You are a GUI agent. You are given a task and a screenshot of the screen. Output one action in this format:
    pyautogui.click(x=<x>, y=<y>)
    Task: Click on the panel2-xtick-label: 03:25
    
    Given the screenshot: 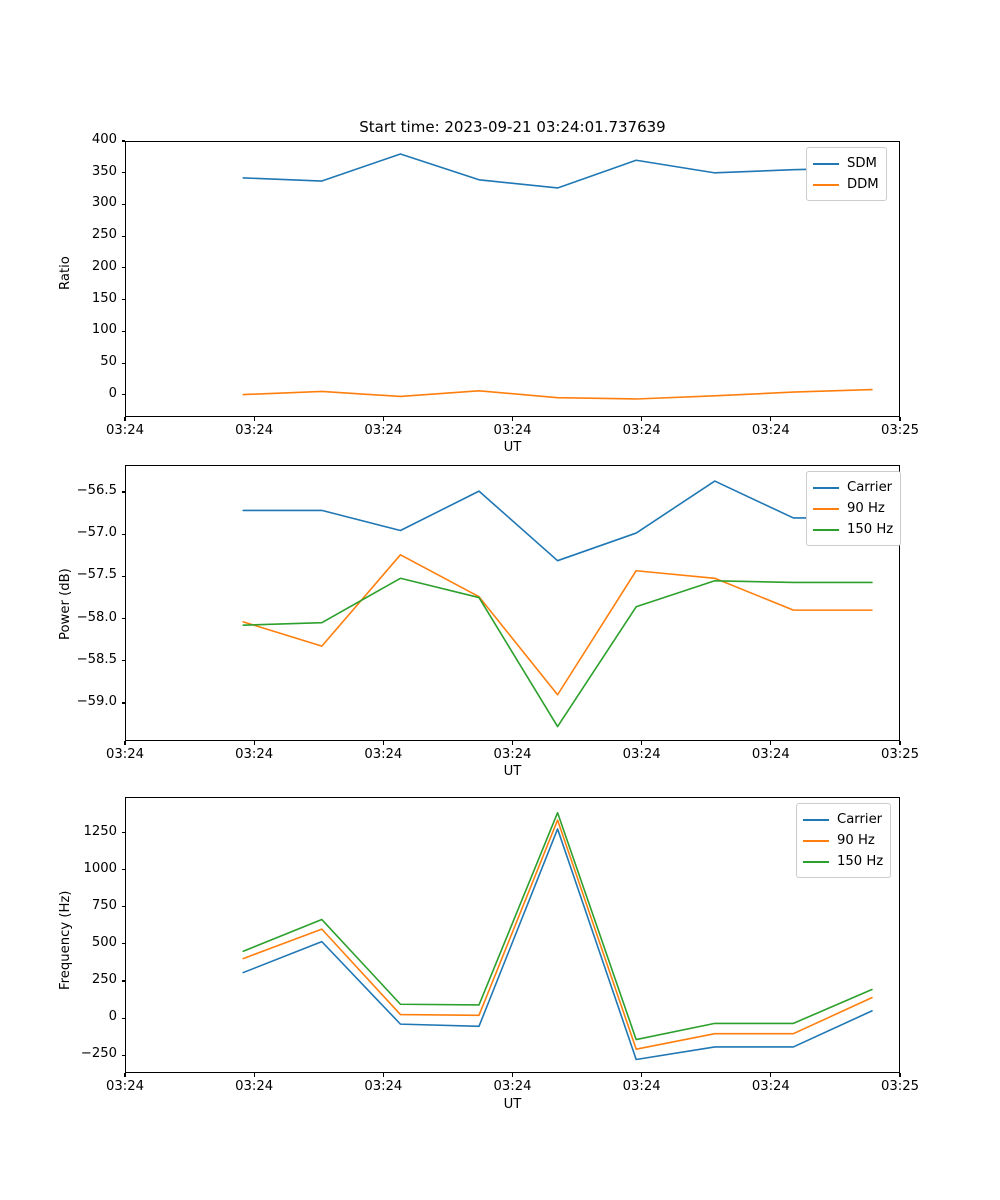 What is the action you would take?
    pyautogui.click(x=899, y=754)
    